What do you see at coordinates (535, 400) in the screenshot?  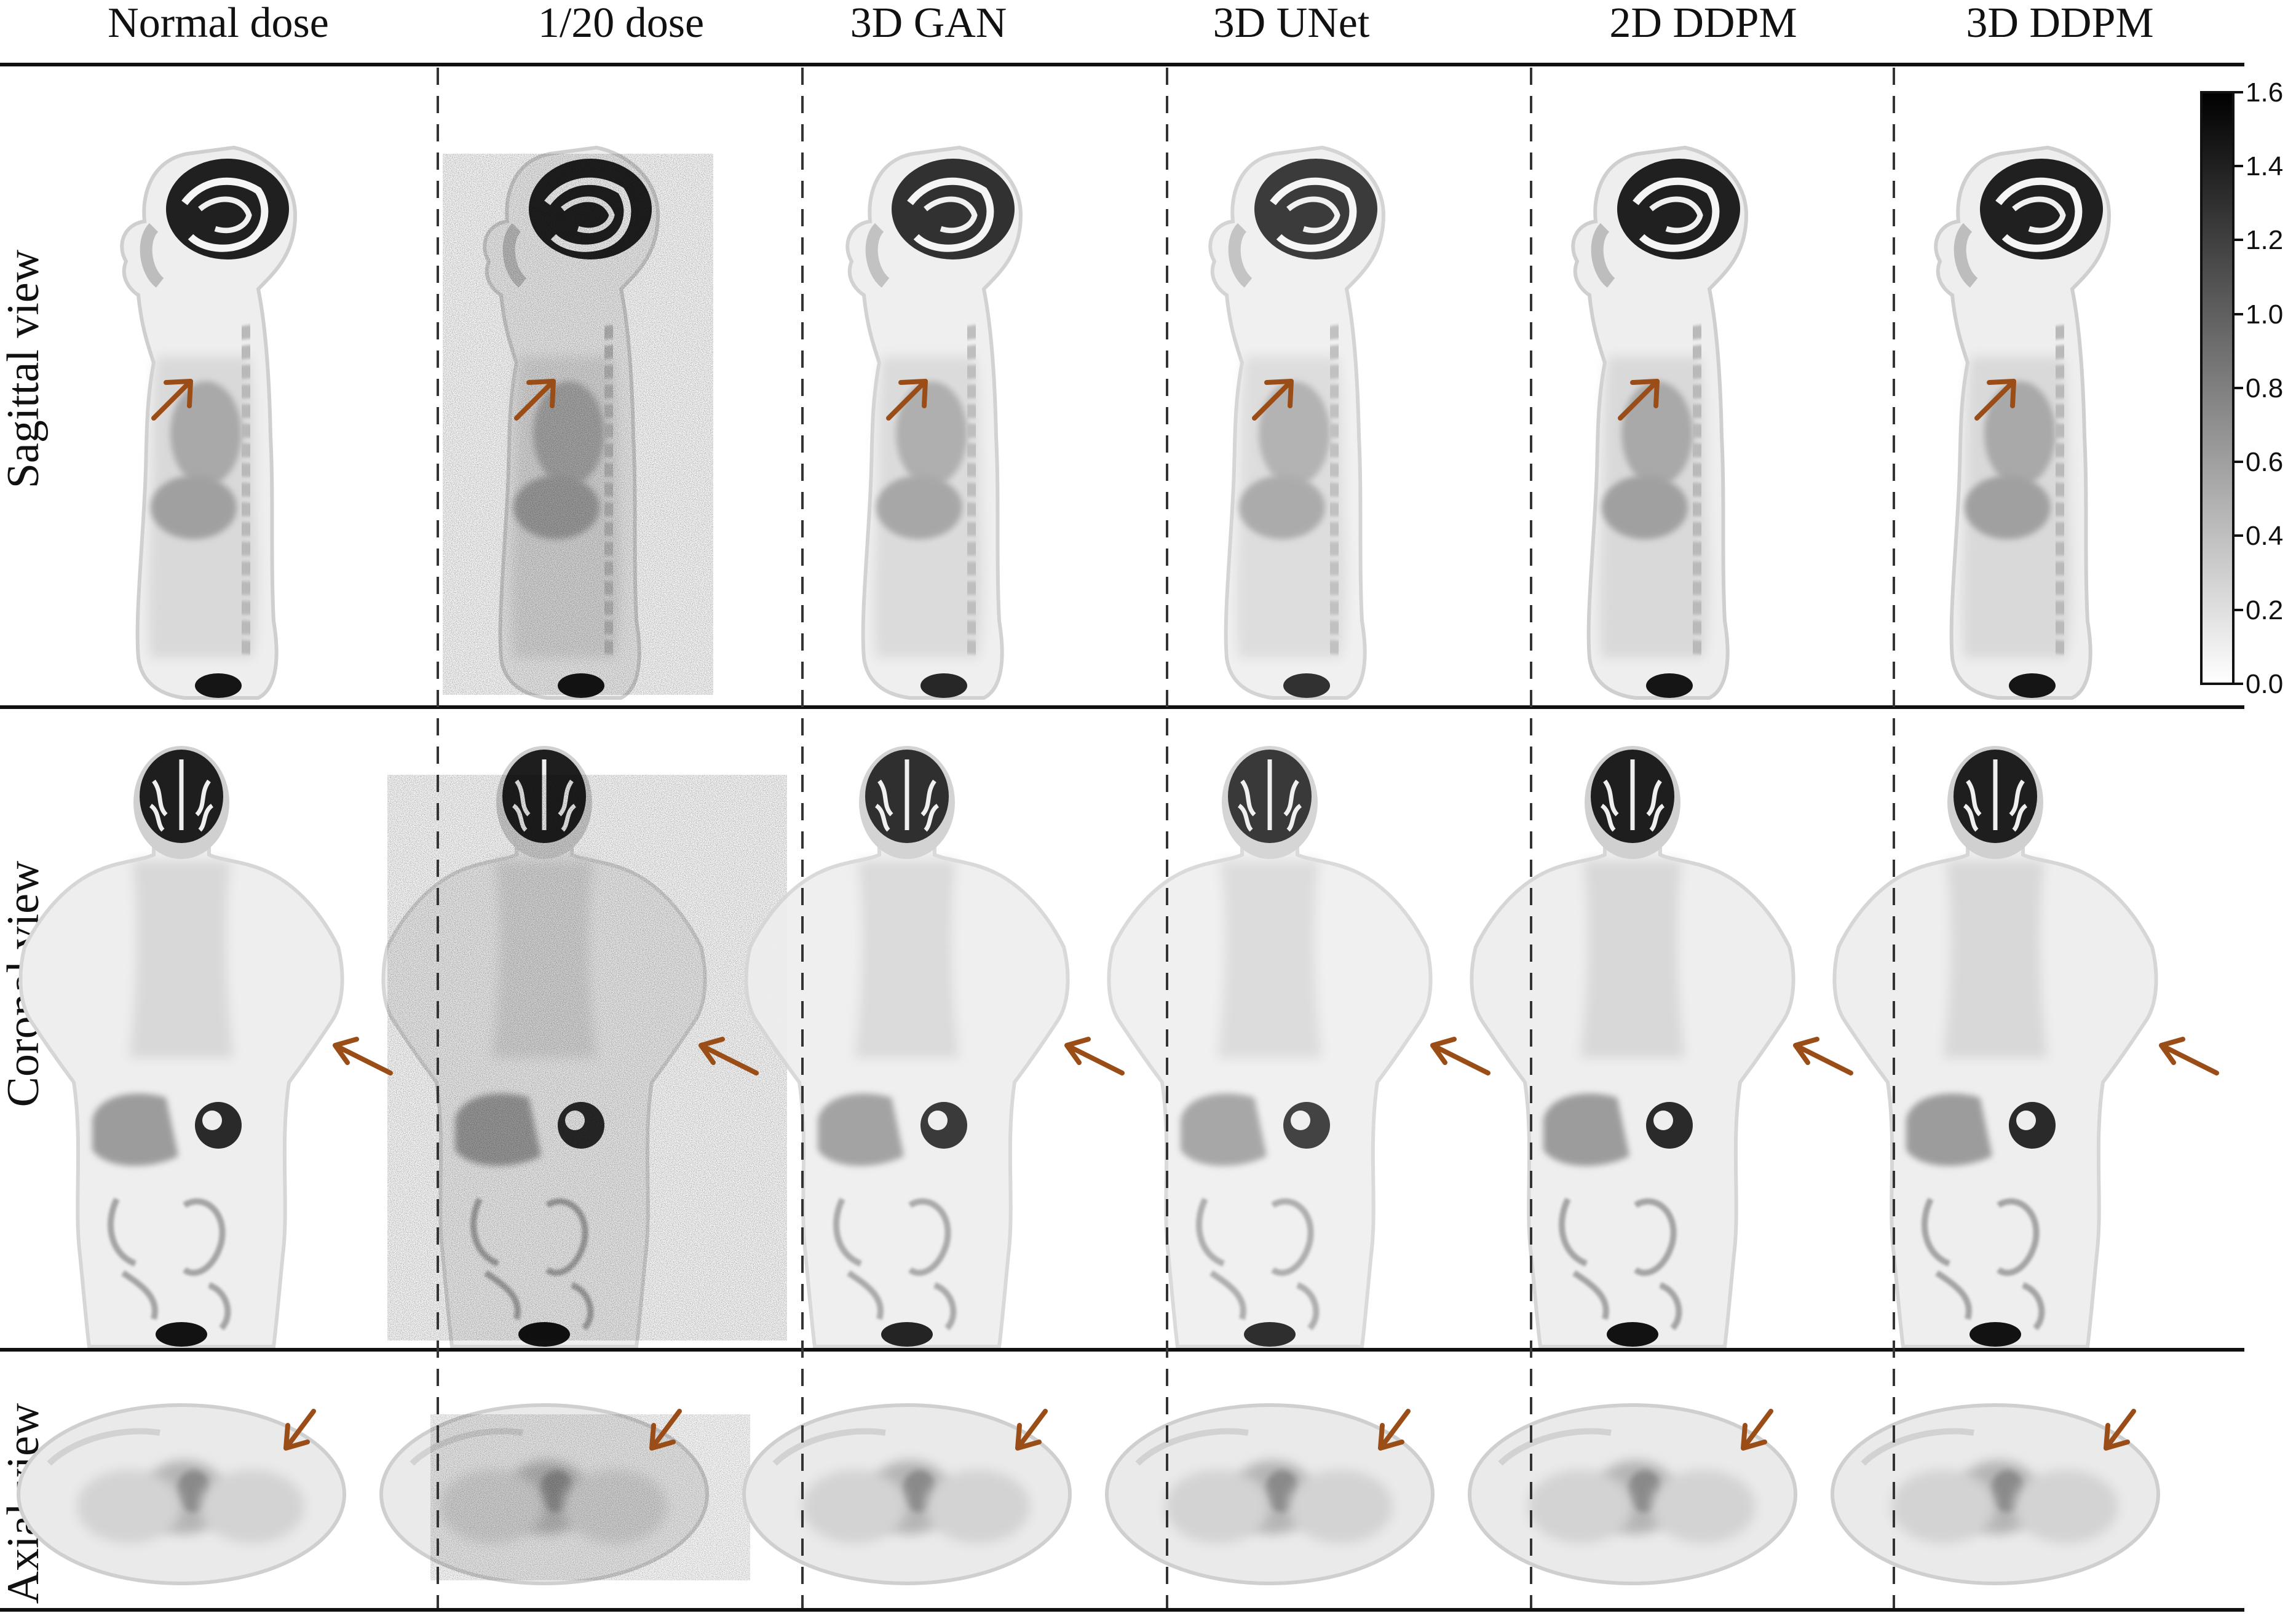 I see `arrow-sagittal-1-20-dose` at bounding box center [535, 400].